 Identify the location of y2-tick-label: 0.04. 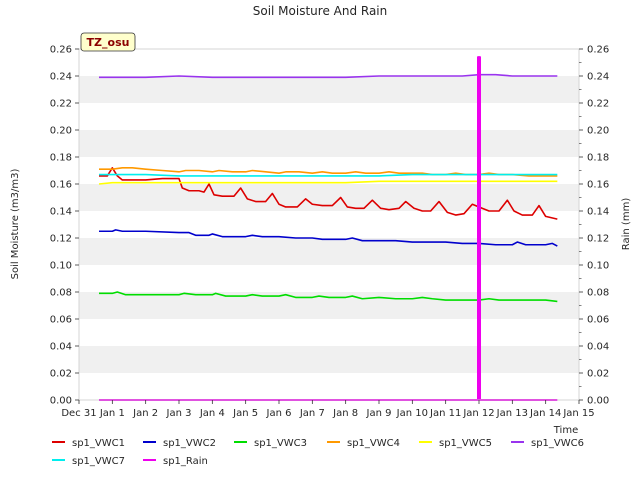
(598, 347).